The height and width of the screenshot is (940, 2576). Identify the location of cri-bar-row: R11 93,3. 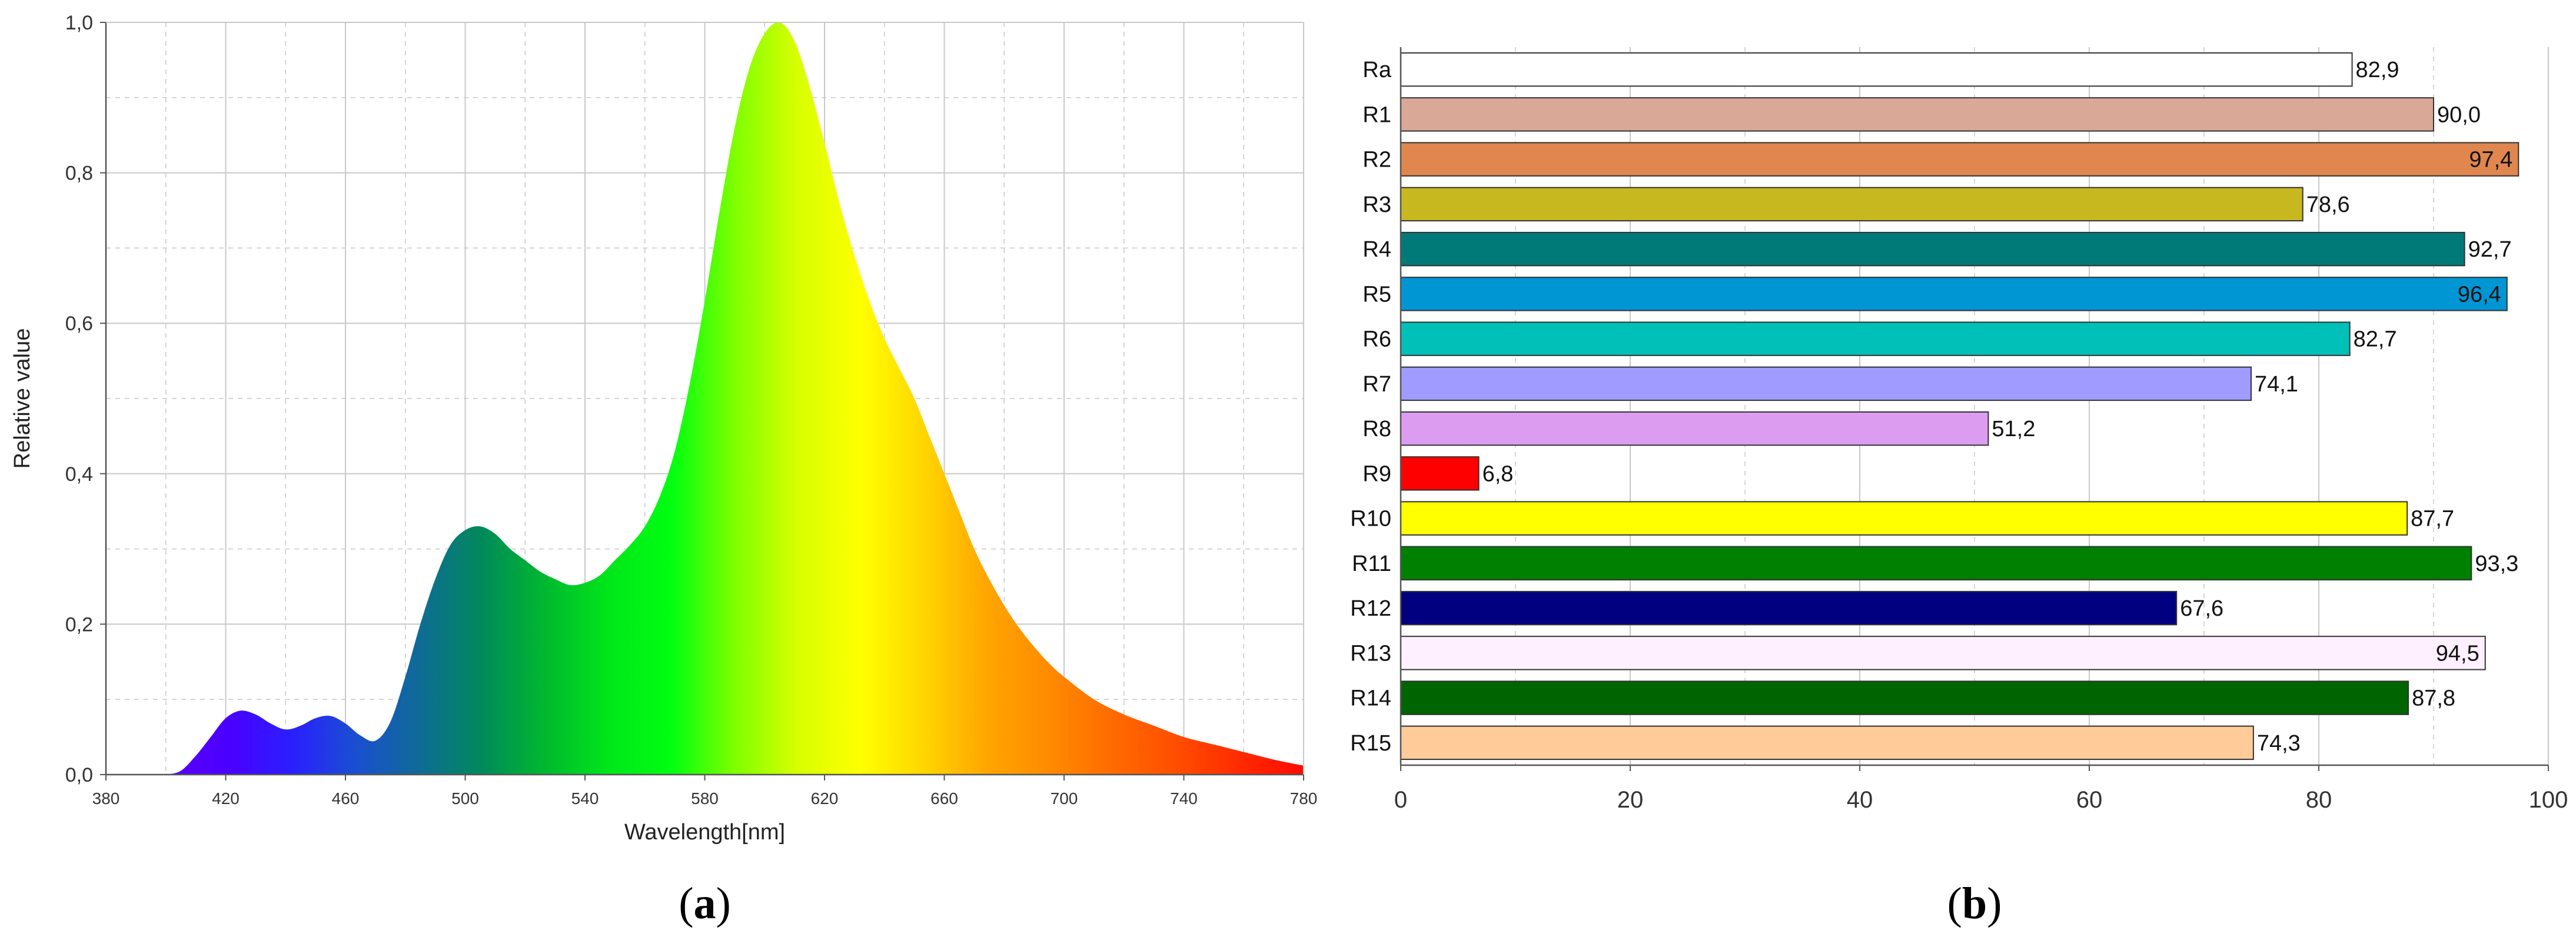
(1935, 563).